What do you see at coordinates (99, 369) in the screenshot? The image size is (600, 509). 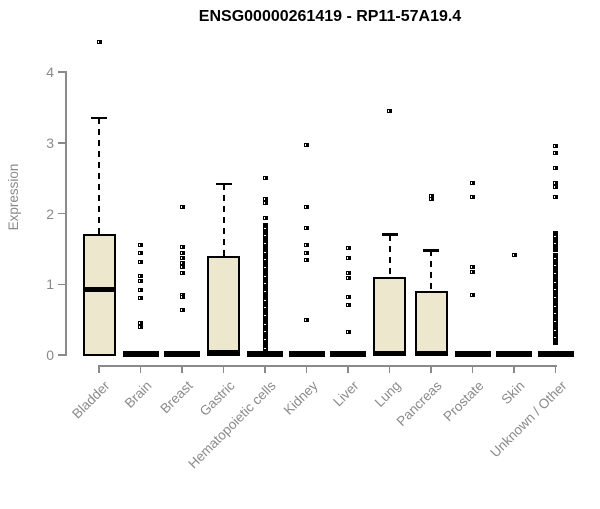 I see `x-axis-tick-bladder` at bounding box center [99, 369].